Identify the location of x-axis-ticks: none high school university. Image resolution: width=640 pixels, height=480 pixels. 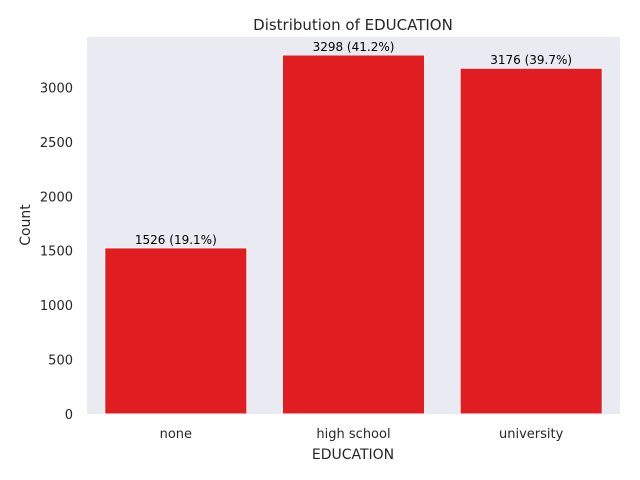
(362, 434).